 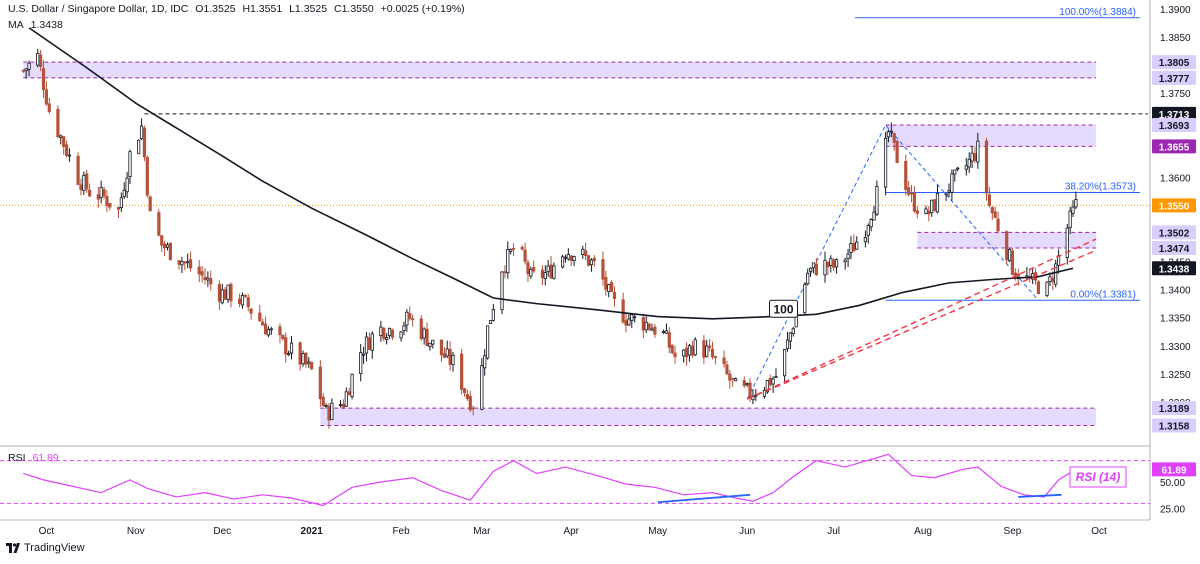 What do you see at coordinates (222, 531) in the screenshot?
I see `time-tick-label: Dec` at bounding box center [222, 531].